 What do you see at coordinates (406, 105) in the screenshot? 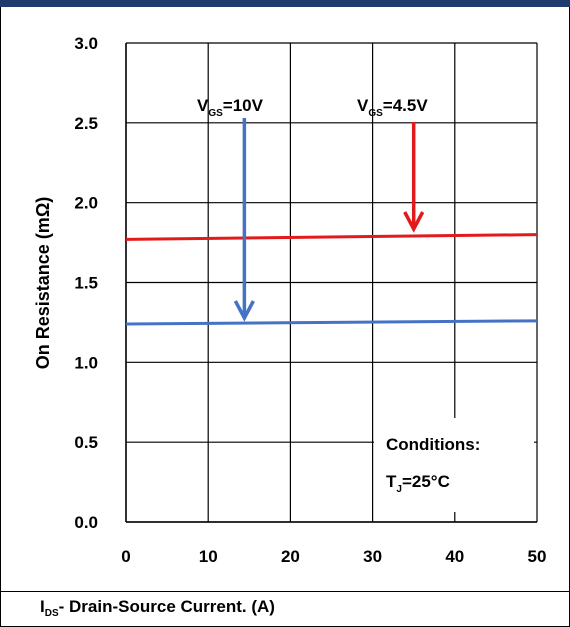
I see `annotation-vgs45-rest: =4.5V` at bounding box center [406, 105].